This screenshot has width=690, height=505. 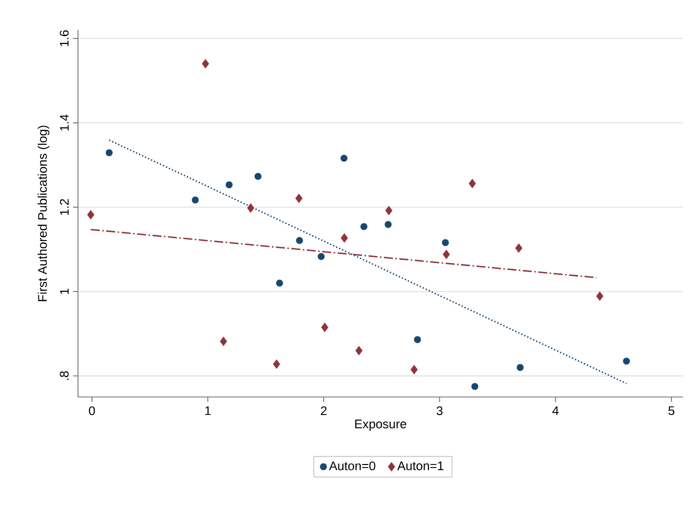 What do you see at coordinates (671, 411) in the screenshot?
I see `x-tick-label: 5` at bounding box center [671, 411].